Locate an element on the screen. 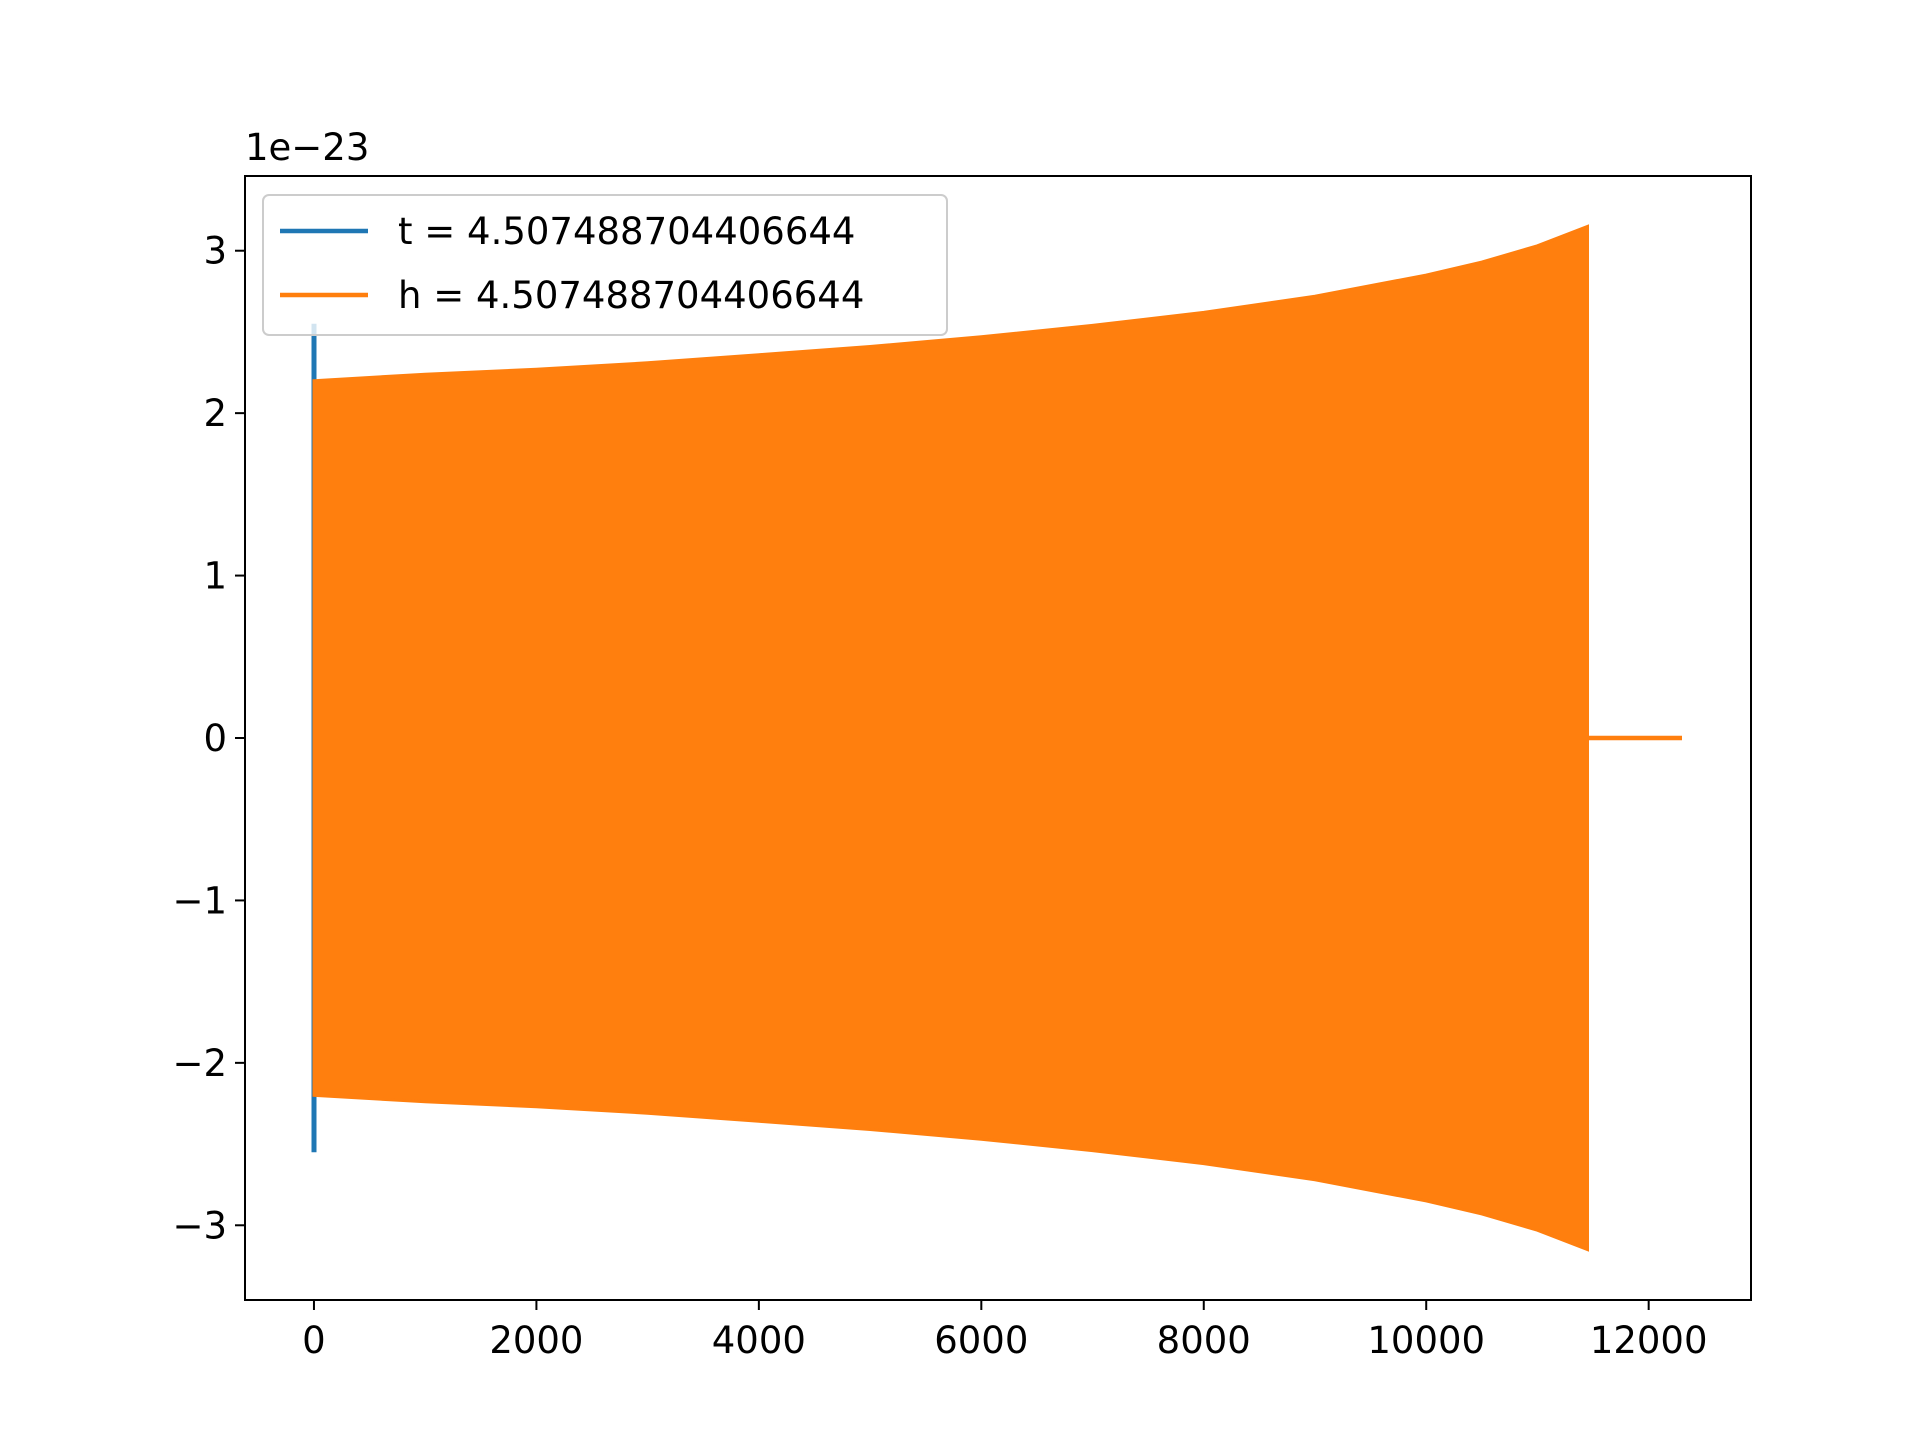 This screenshot has height=1440, width=1920. x-axis: 0 2000 4000 6000 8000 10000 12000 is located at coordinates (1005, 1331).